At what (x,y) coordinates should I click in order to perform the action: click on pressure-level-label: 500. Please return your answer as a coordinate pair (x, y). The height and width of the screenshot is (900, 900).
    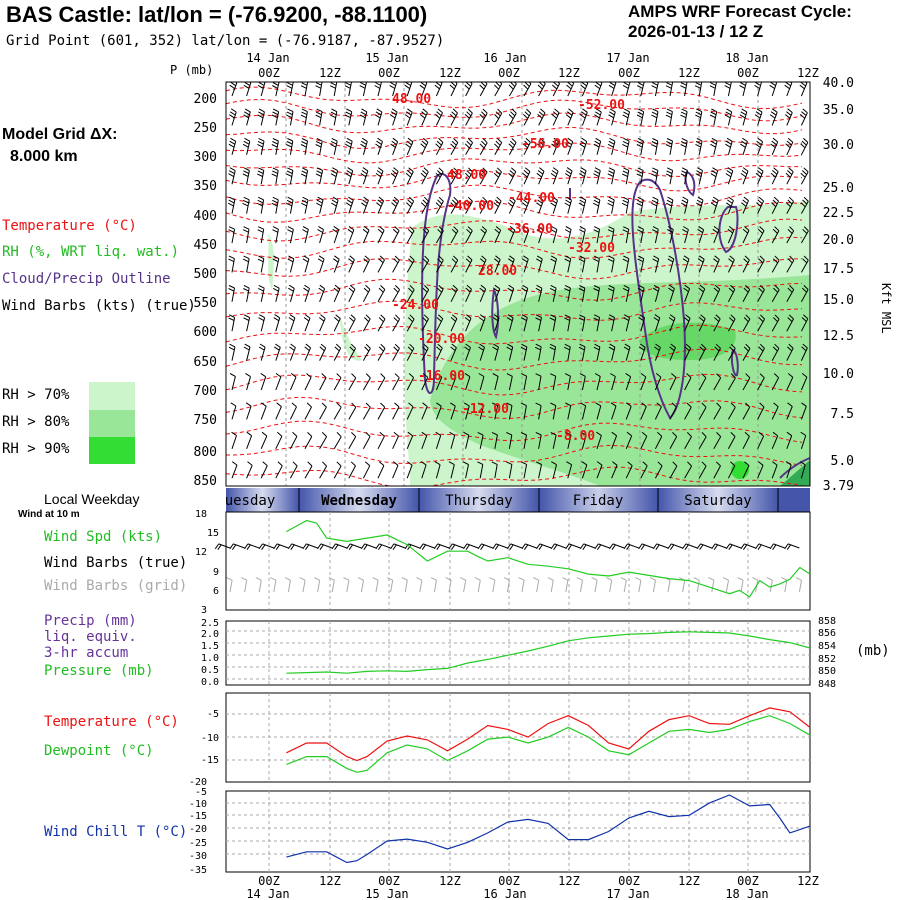
    Looking at the image, I should click on (205, 274).